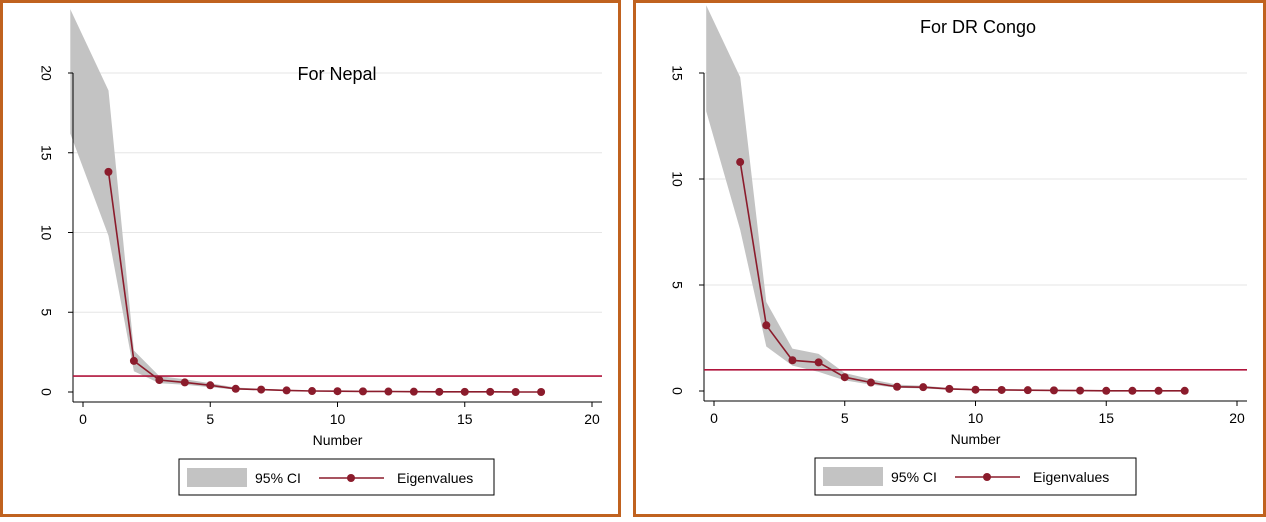  What do you see at coordinates (324, 282) in the screenshot?
I see `eigenvalue-line` at bounding box center [324, 282].